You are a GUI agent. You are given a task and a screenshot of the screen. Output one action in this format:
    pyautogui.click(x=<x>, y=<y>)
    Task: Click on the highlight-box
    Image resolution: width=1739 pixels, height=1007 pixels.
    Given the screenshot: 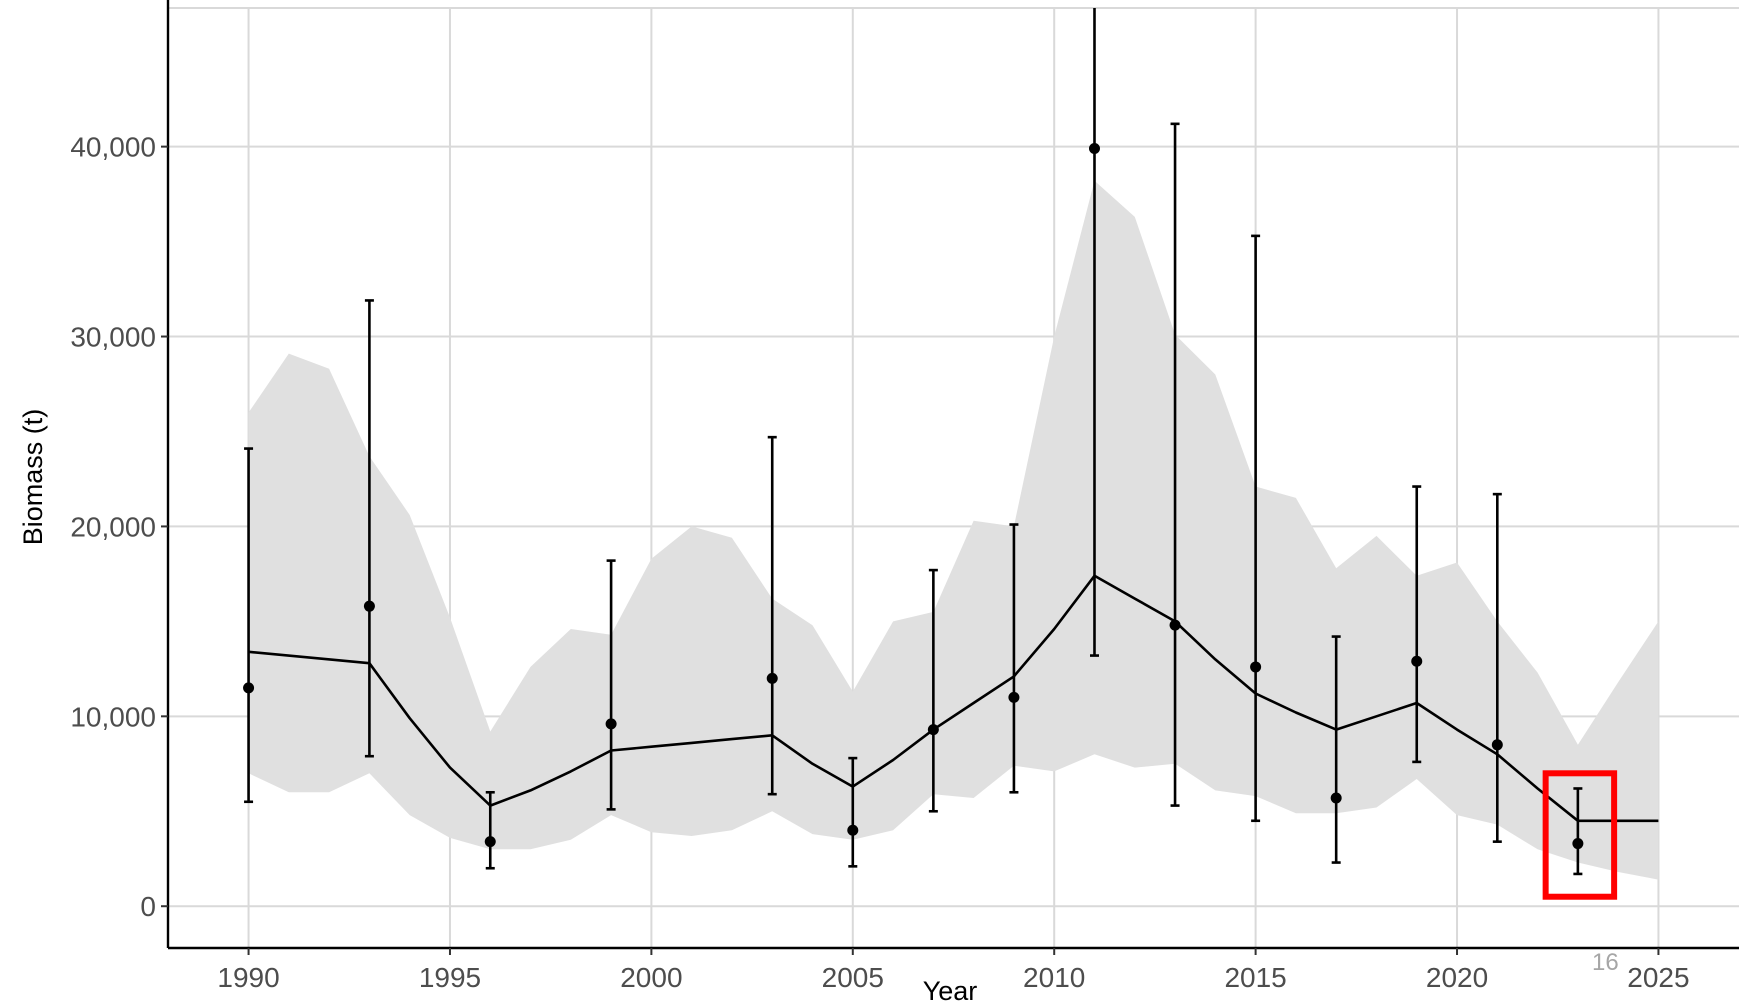 What is the action you would take?
    pyautogui.click(x=1580, y=835)
    